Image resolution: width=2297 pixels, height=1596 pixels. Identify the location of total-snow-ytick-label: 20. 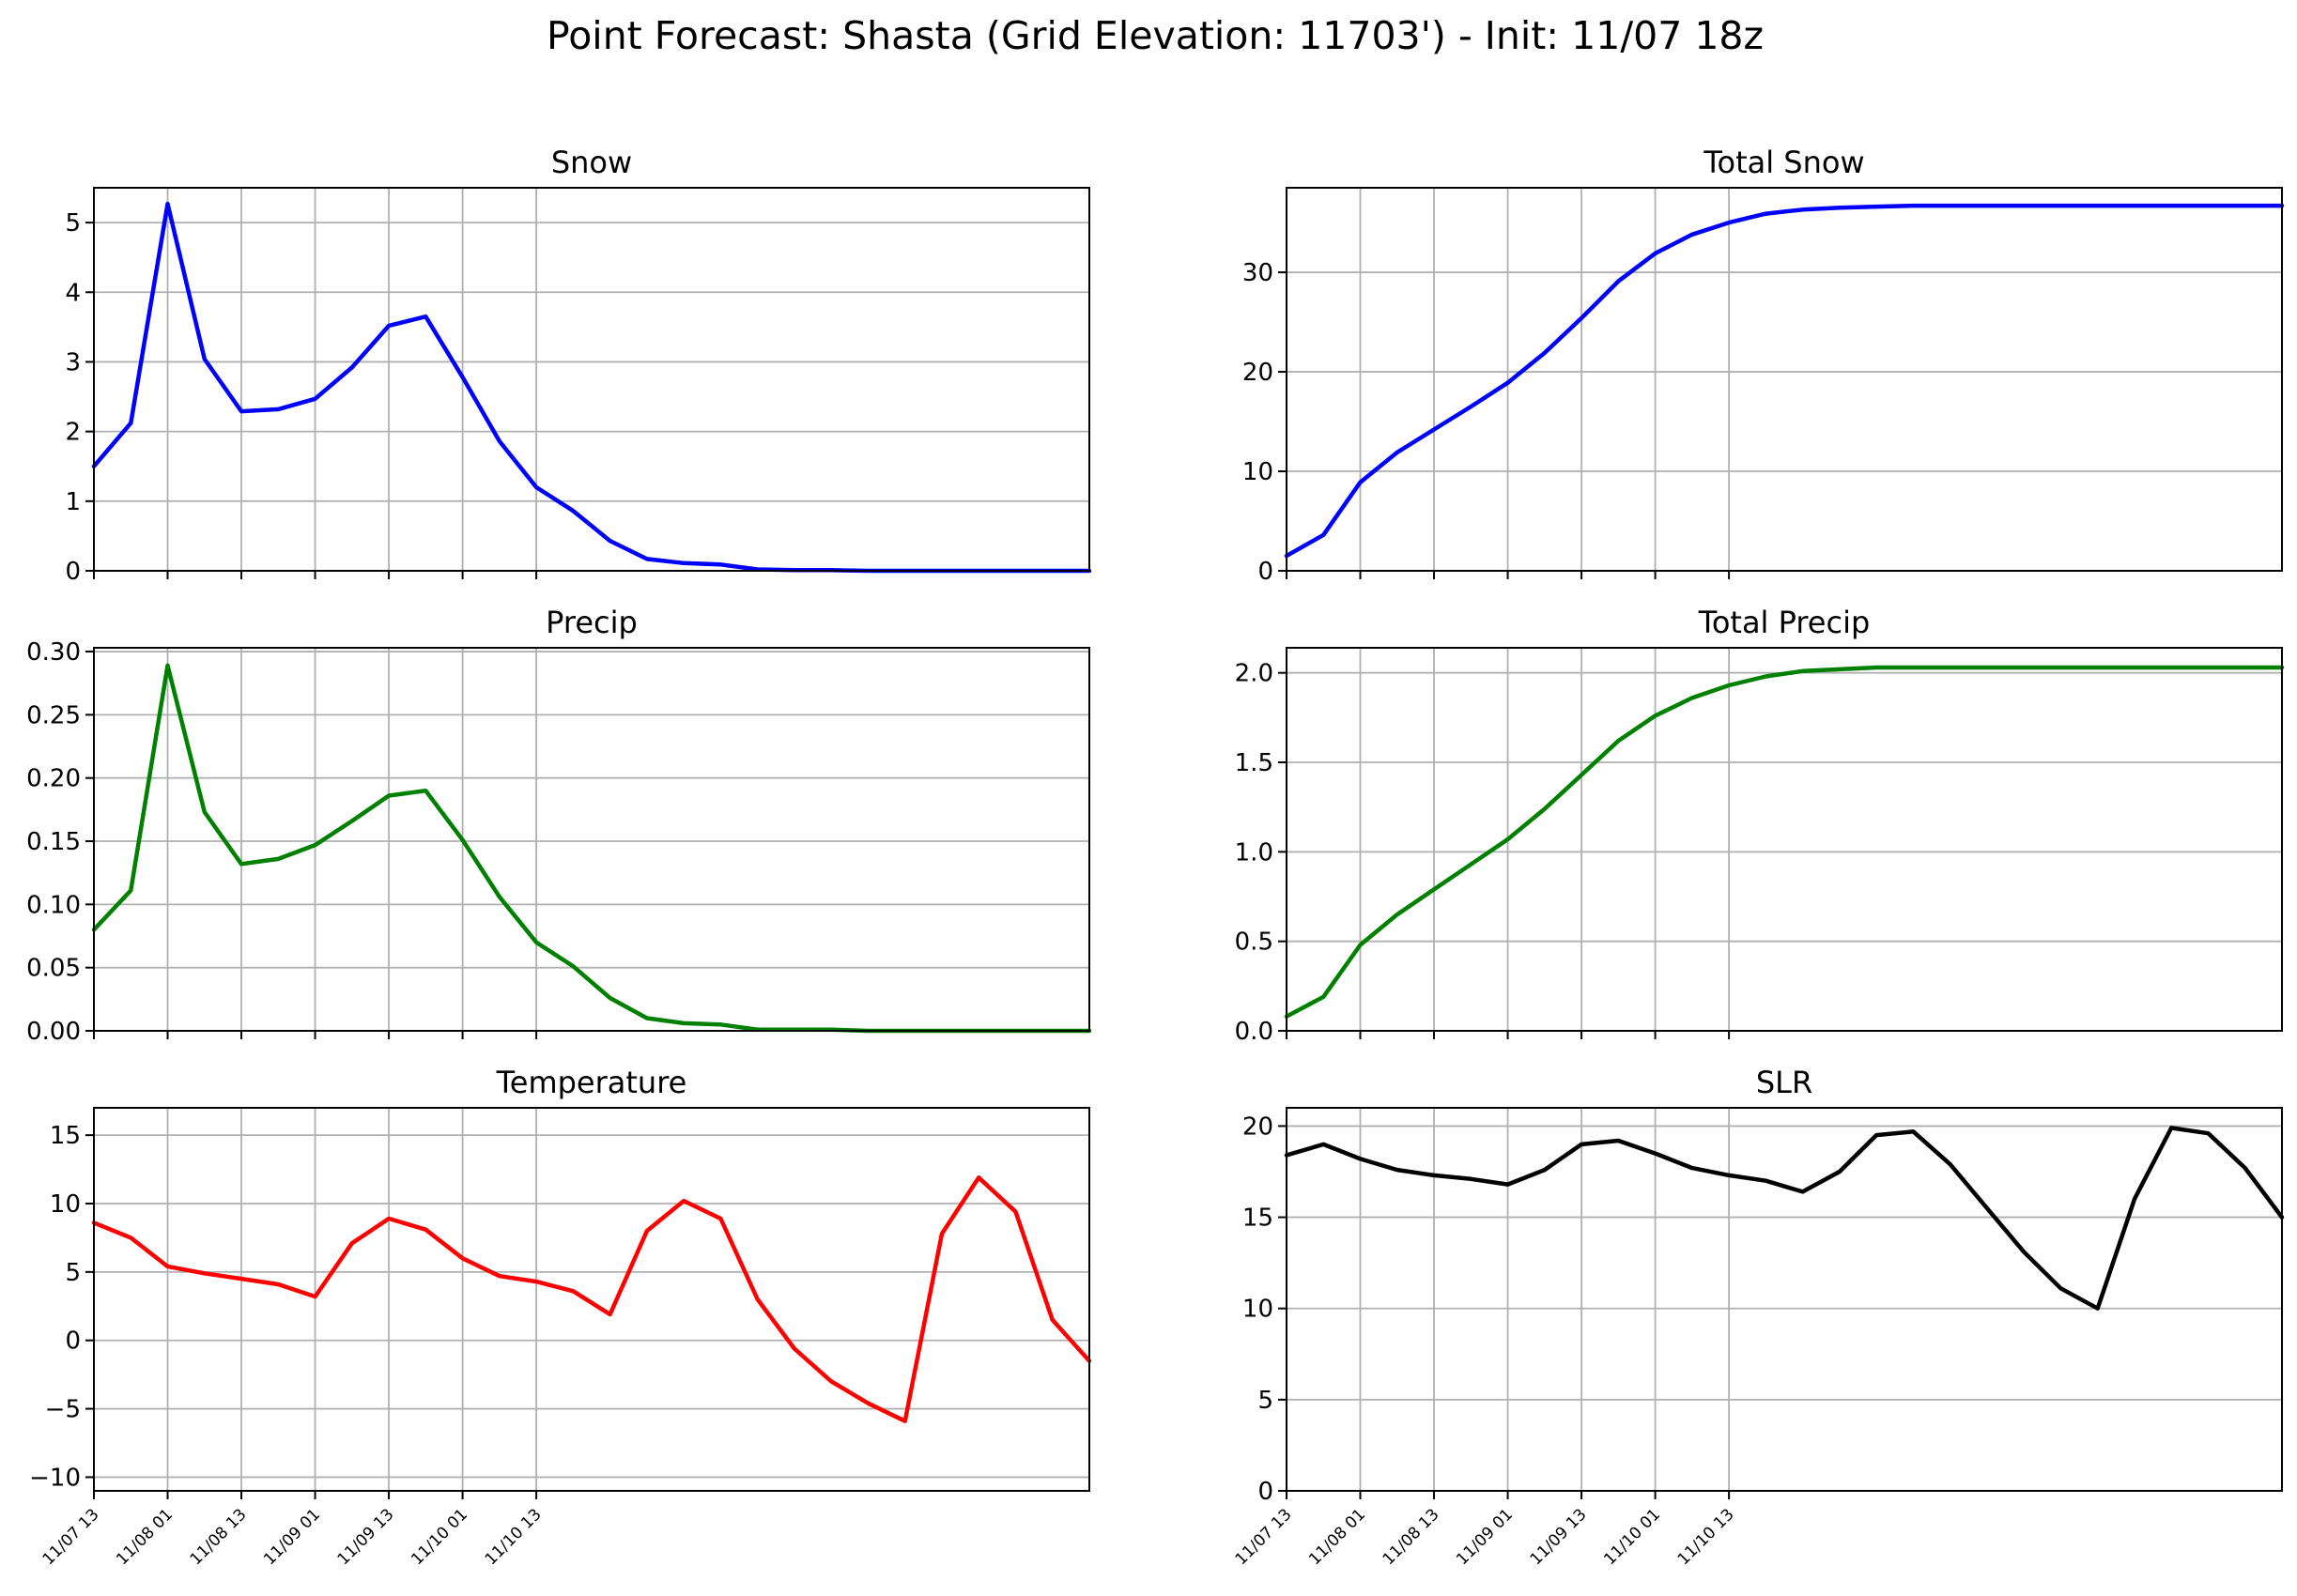
(1257, 373).